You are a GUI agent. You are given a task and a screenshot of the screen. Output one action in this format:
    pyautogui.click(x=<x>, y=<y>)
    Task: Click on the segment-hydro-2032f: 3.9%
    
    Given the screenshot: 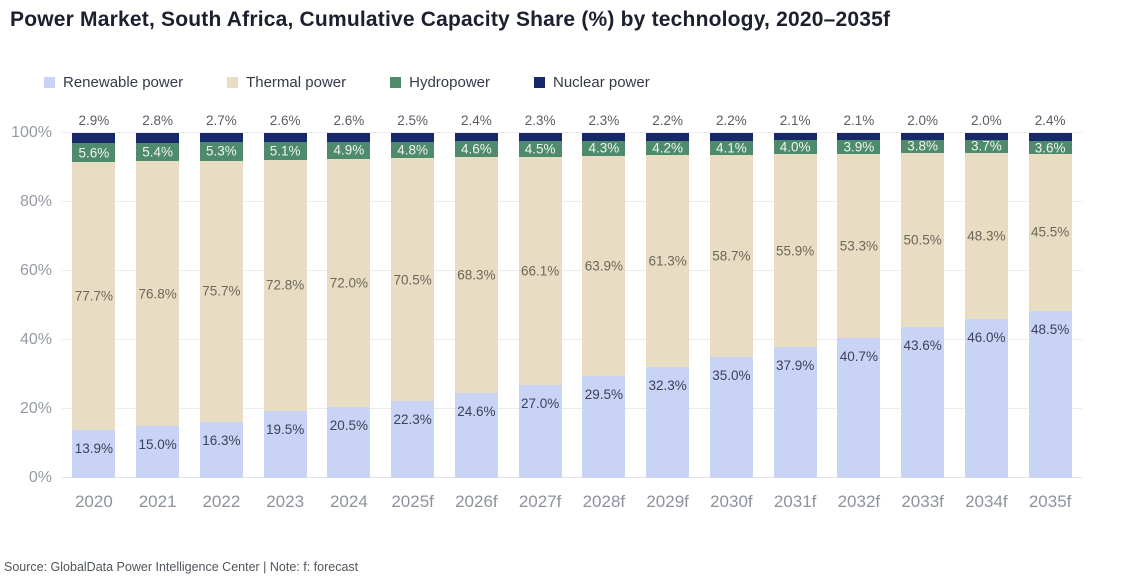 What is the action you would take?
    pyautogui.click(x=859, y=146)
    